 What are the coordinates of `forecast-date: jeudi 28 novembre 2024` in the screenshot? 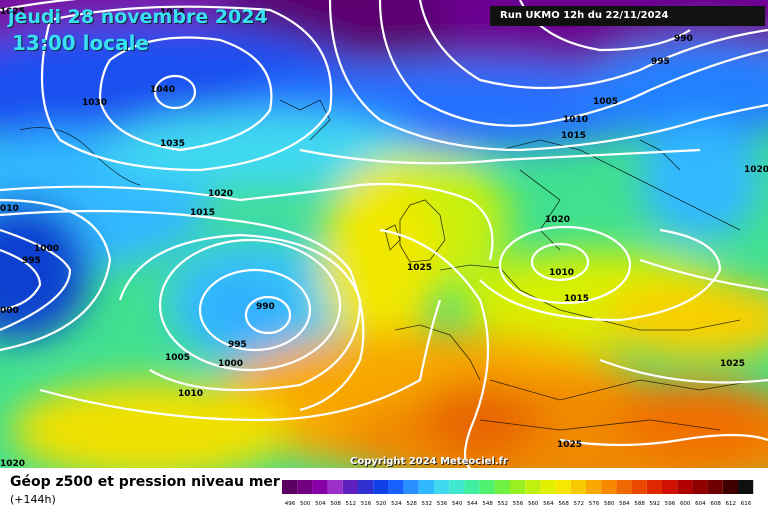 It's located at (138, 17).